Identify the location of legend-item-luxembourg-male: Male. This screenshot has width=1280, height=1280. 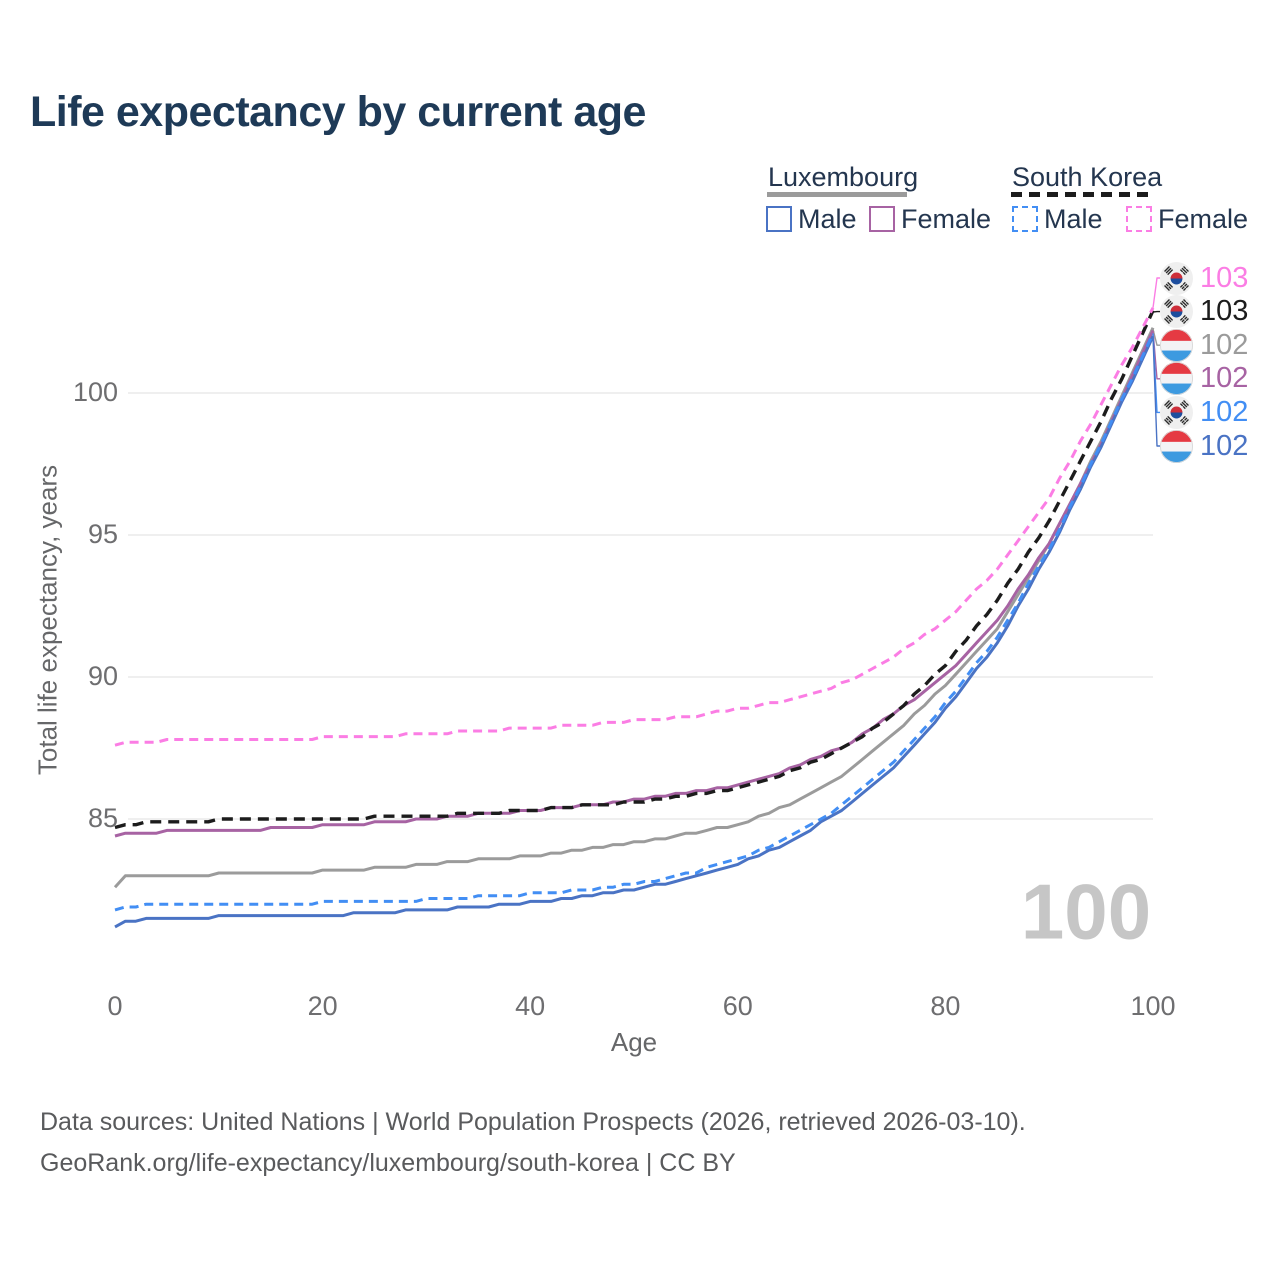
(811, 218).